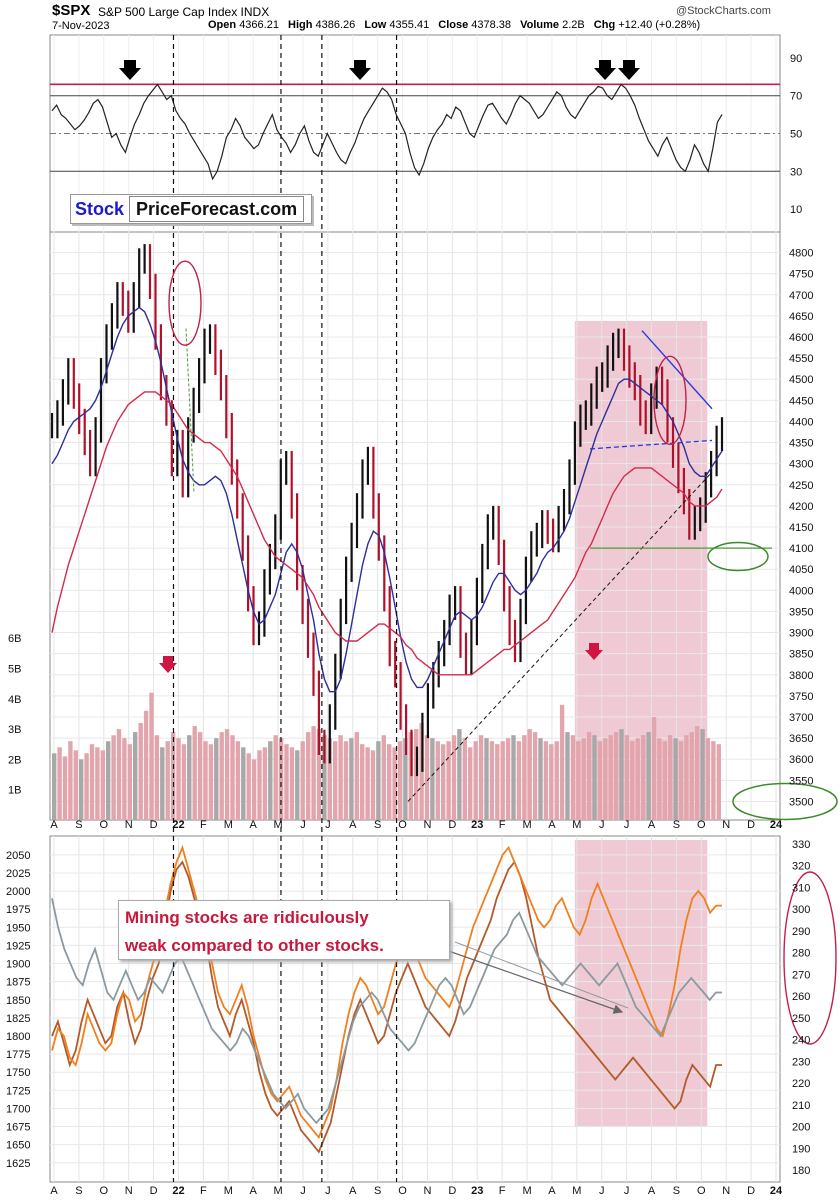 This screenshot has height=1200, width=840. I want to click on price-tick-label: 3650, so click(801, 739).